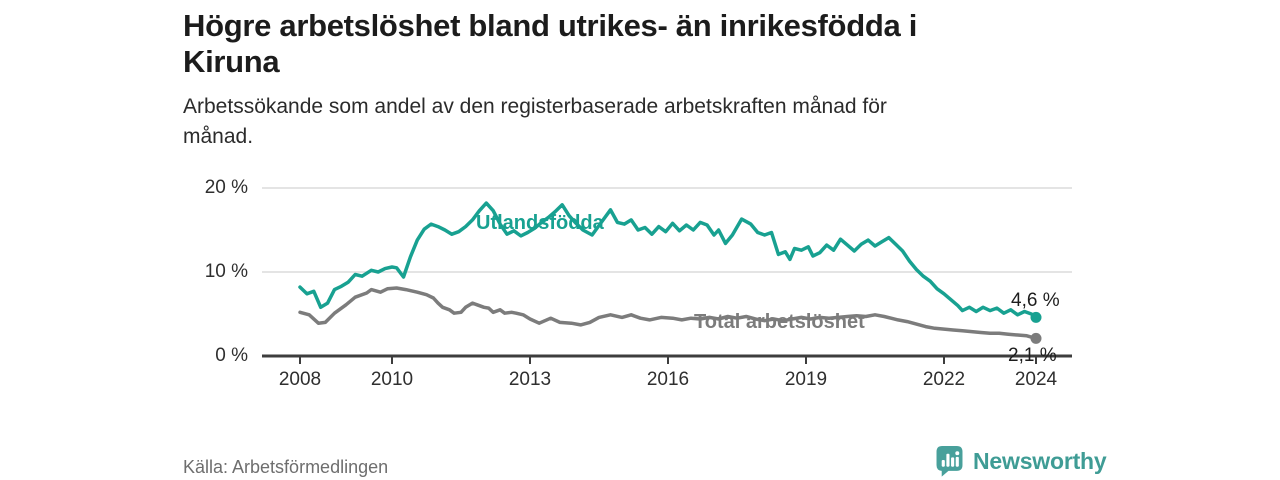 This screenshot has width=1280, height=480. Describe the element at coordinates (668, 379) in the screenshot. I see `x-axis-label-2016: 2016` at that location.